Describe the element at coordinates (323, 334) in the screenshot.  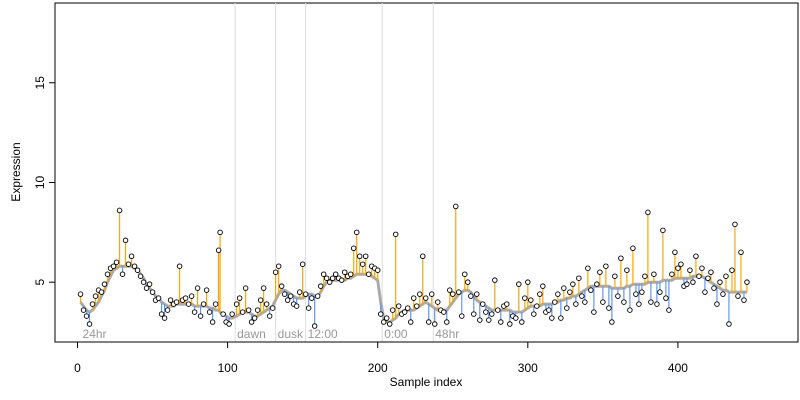
I see `phase-label: 12:00` at that location.